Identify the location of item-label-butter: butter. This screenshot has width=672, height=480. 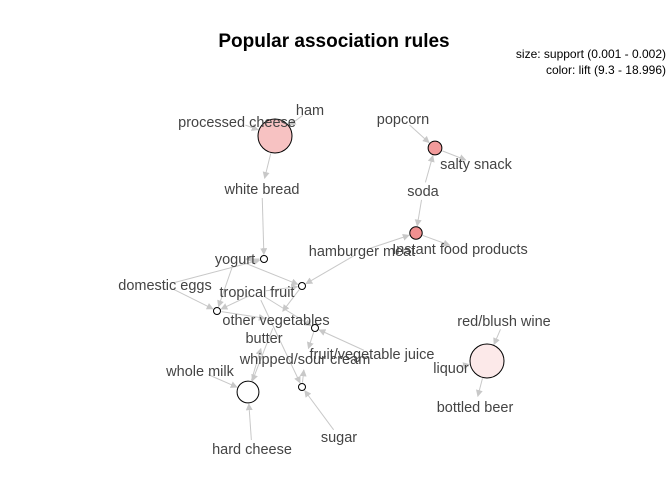
(263, 339).